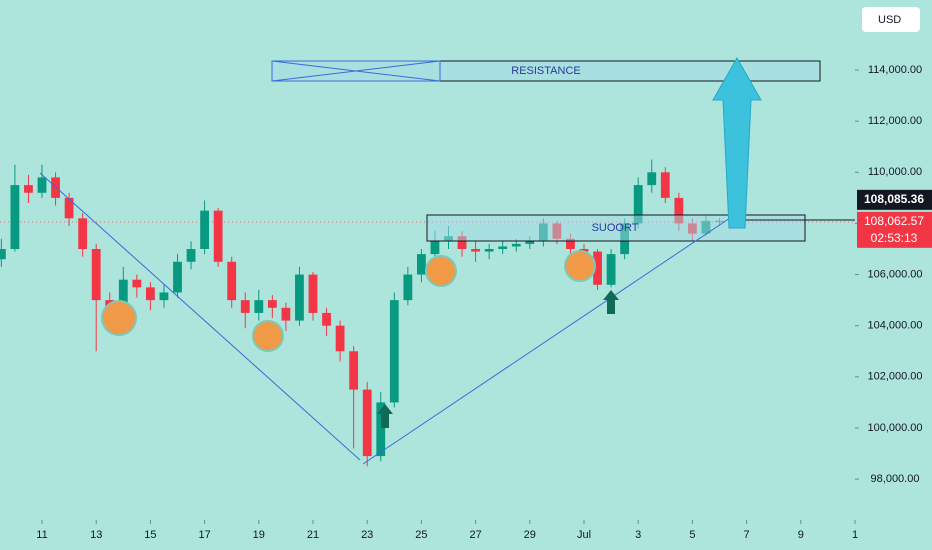 The width and height of the screenshot is (932, 550). Describe the element at coordinates (545, 71) in the screenshot. I see `resistance-label: RESISTANCE` at that location.